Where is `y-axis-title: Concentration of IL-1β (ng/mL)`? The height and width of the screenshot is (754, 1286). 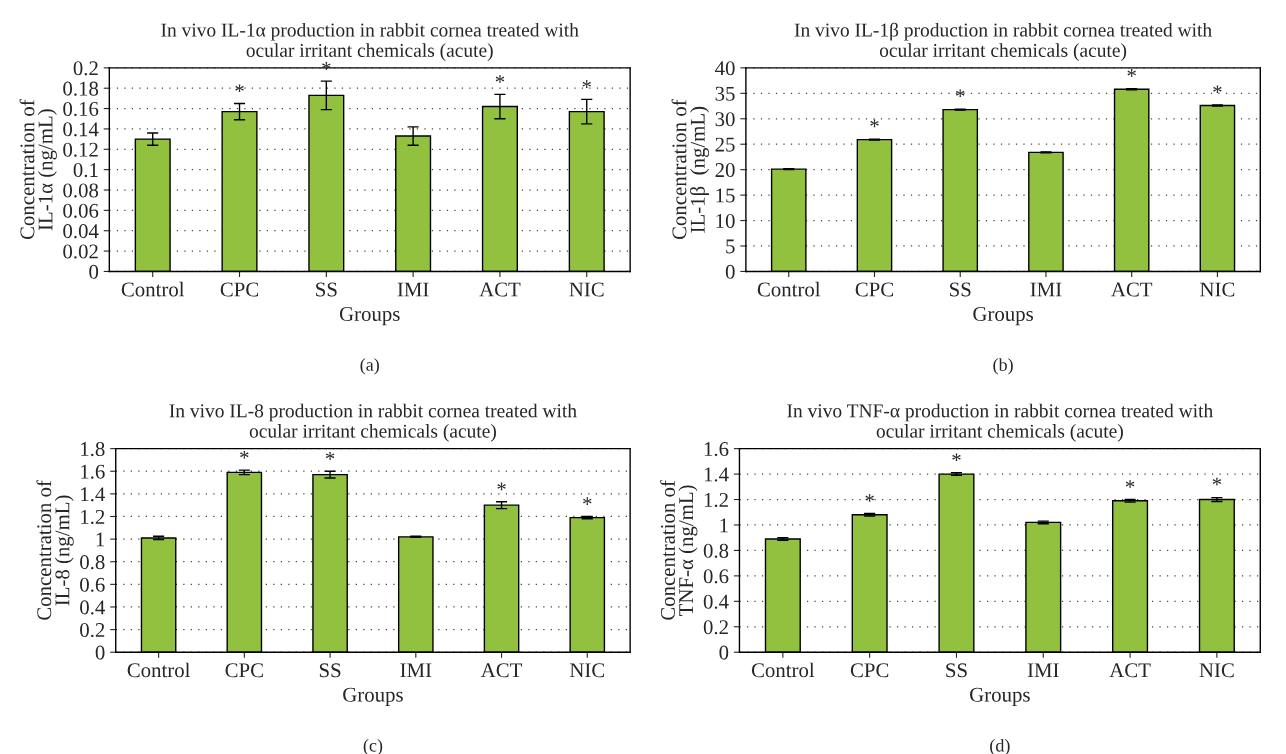
y-axis-title: Concentration of IL-1β (ng/mL) is located at coordinates (690, 169).